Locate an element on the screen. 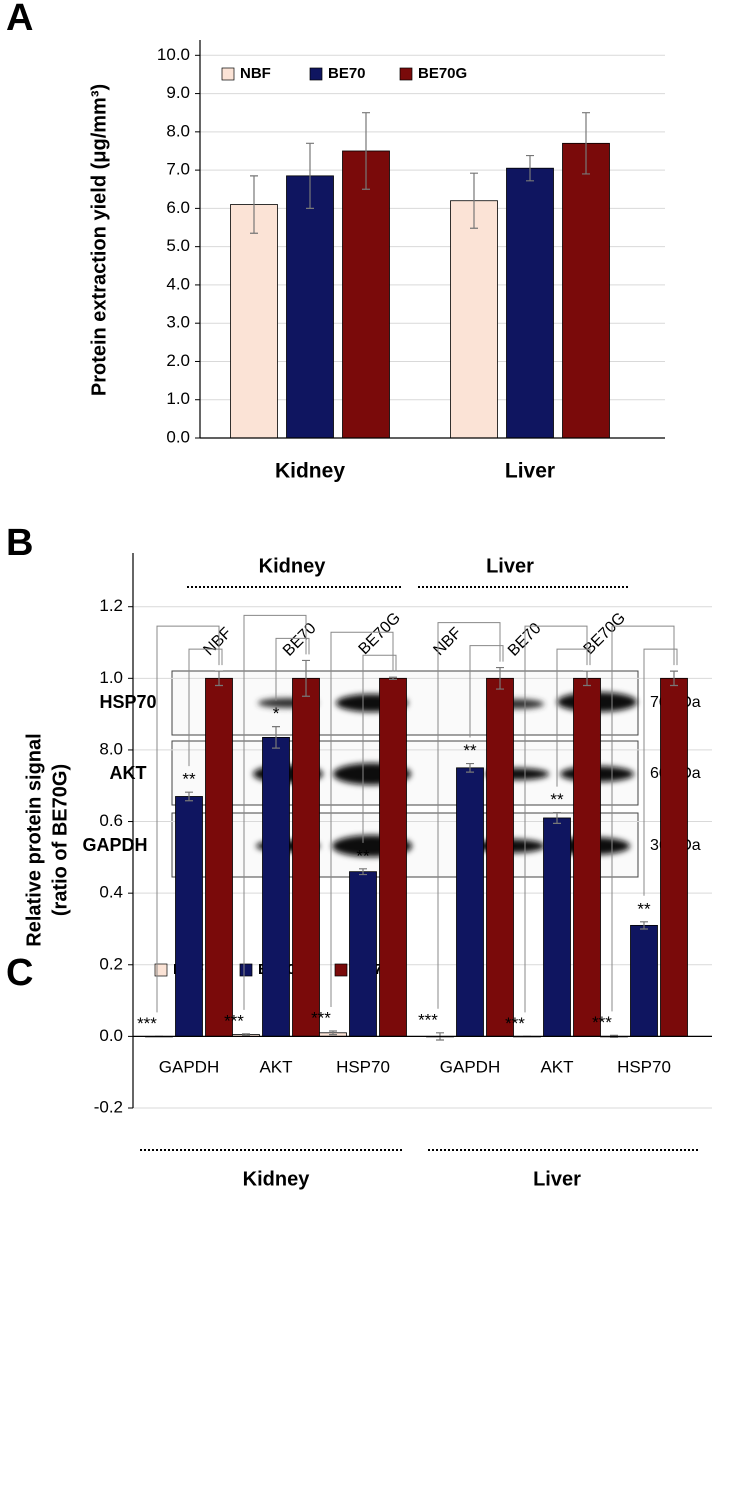  lane-label: BE70 is located at coordinates (300, 640).